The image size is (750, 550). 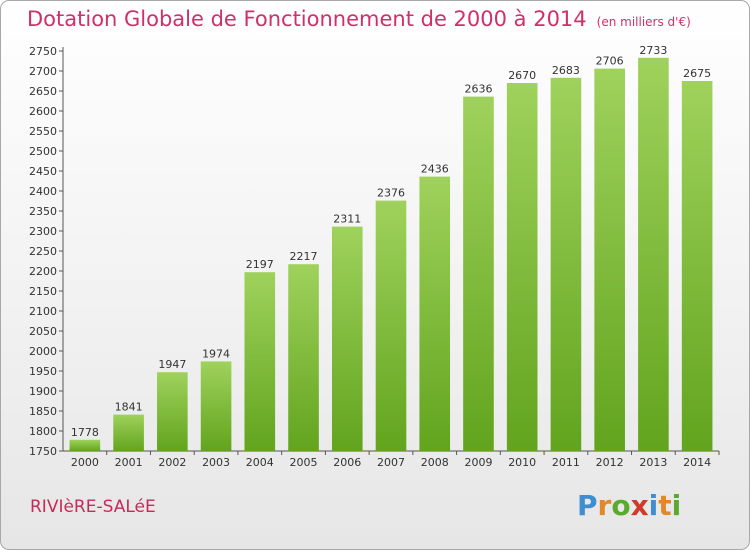 What do you see at coordinates (85, 432) in the screenshot?
I see `bar-value-label: 1778` at bounding box center [85, 432].